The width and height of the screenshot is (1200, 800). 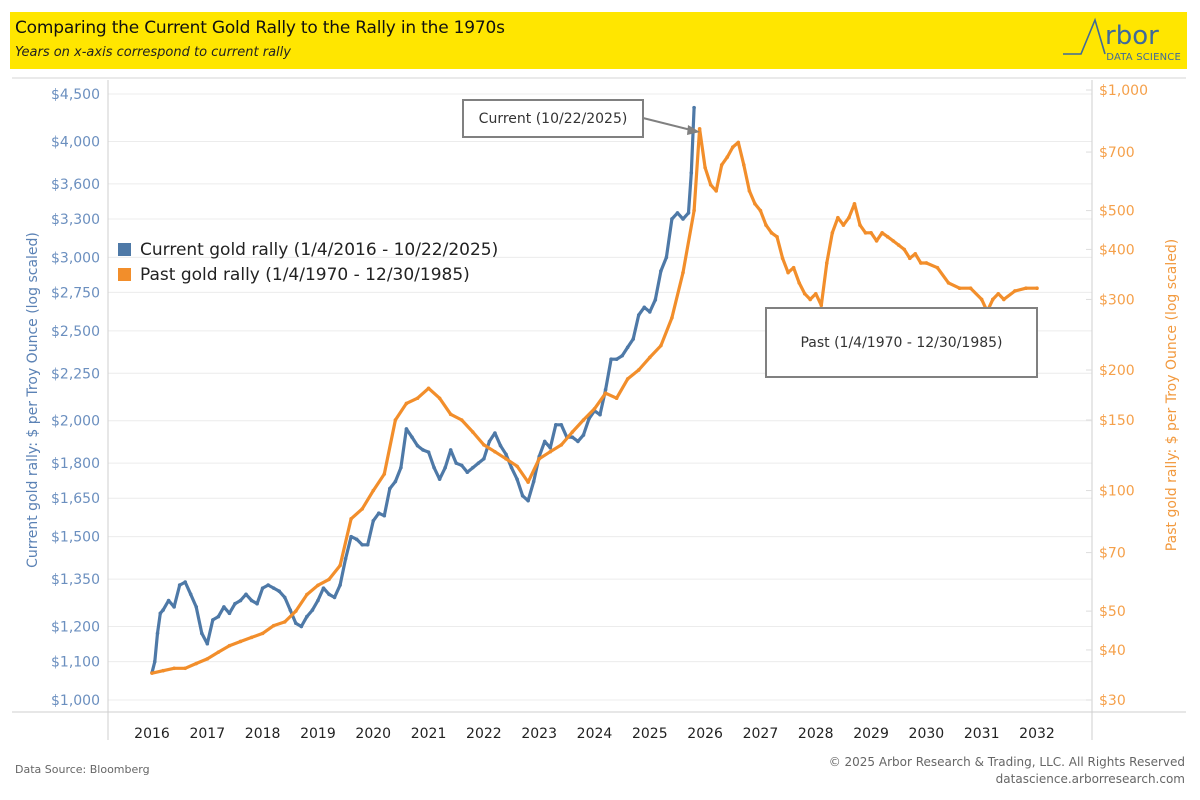 I want to click on website-link: datascience.arborresearch.com, so click(x=1090, y=779).